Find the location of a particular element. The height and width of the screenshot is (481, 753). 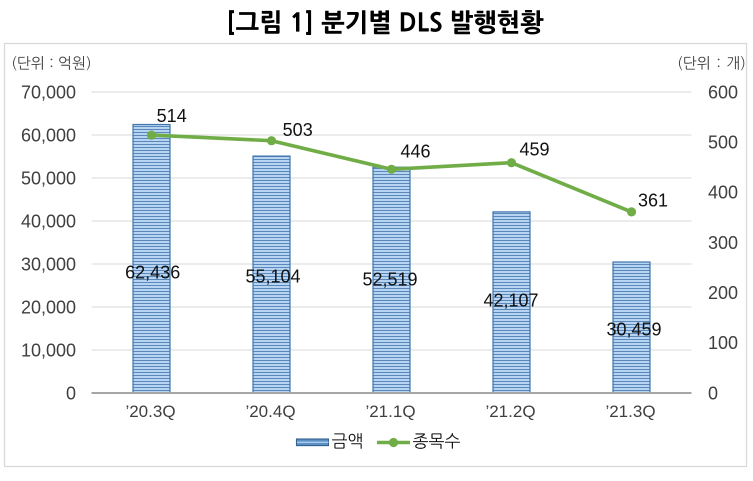

svg-text: 30,459 is located at coordinates (633, 329).